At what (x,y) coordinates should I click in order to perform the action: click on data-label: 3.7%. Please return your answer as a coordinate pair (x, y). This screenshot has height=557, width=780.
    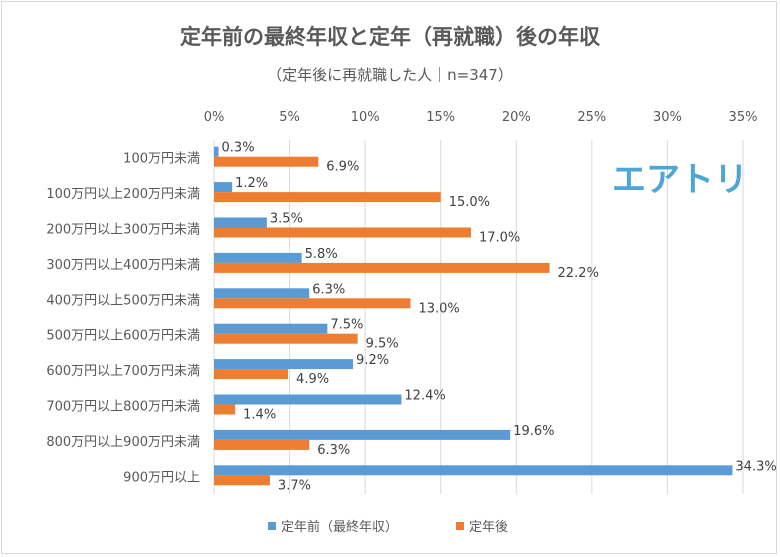
    Looking at the image, I should click on (294, 485).